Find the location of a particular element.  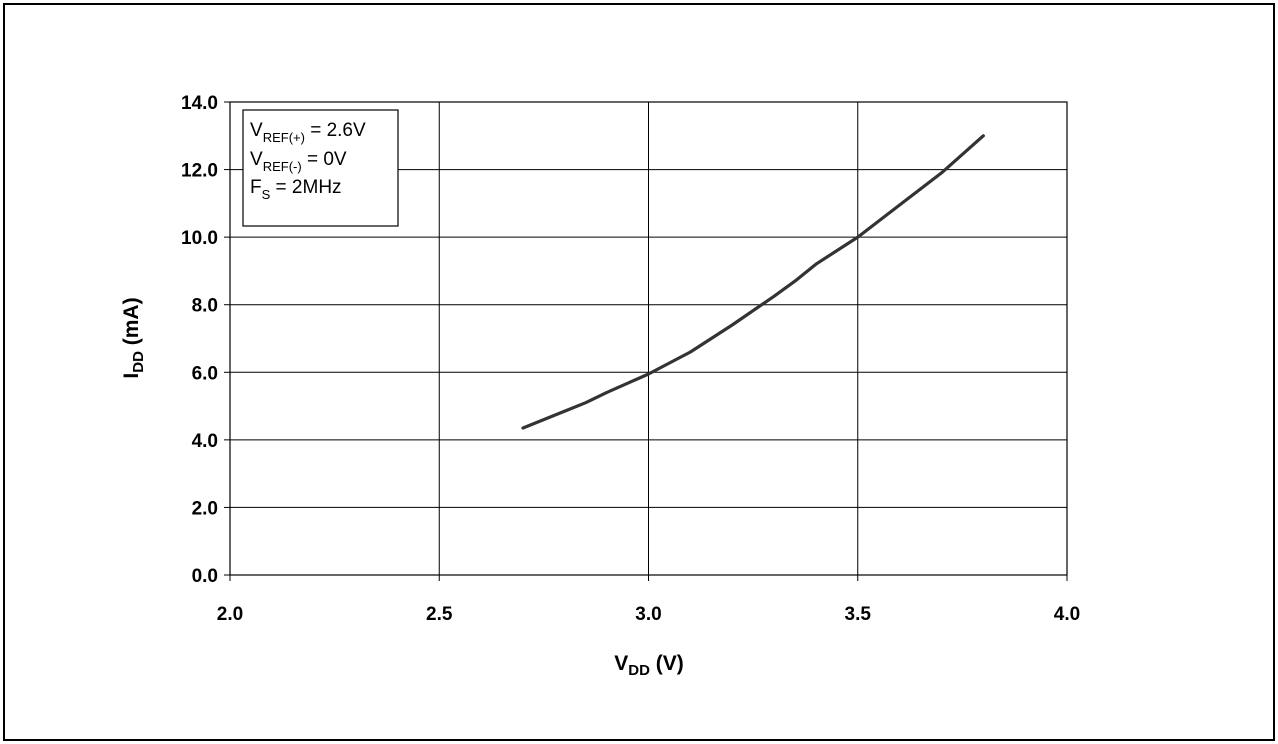

y-tick-label: 6.0 is located at coordinates (205, 373).